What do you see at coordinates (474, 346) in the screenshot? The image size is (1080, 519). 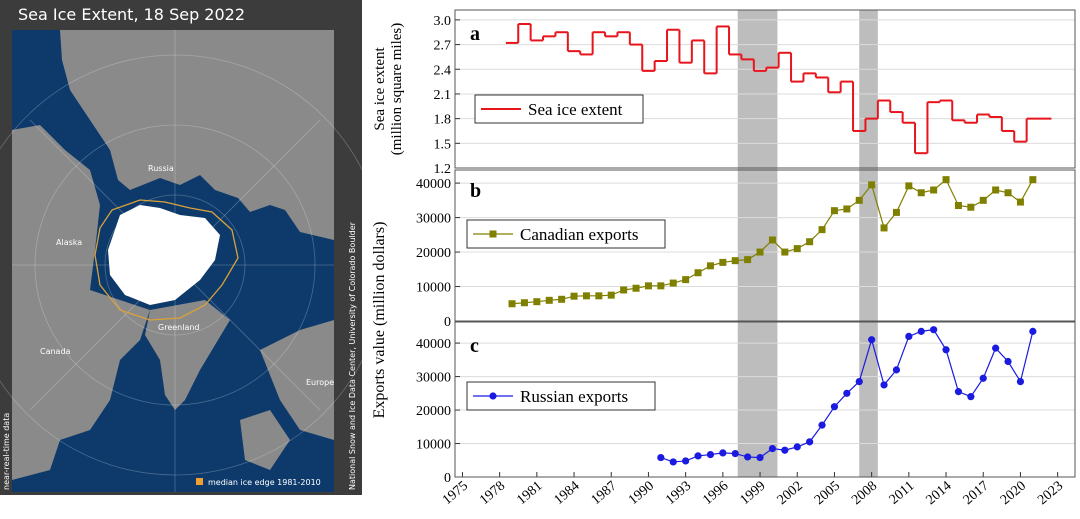 I see `panel-letter: c` at bounding box center [474, 346].